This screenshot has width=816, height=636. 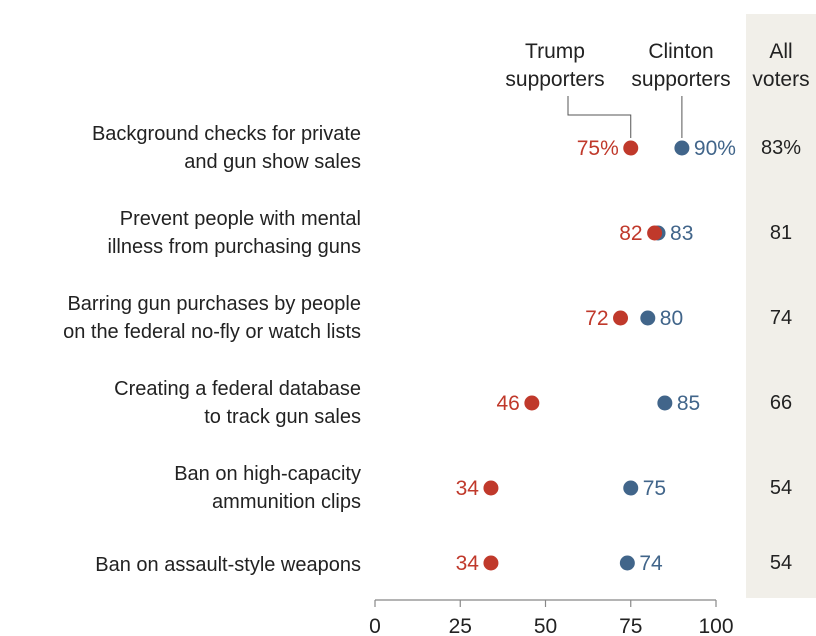 What do you see at coordinates (715, 148) in the screenshot?
I see `clinton-value-label: 90%` at bounding box center [715, 148].